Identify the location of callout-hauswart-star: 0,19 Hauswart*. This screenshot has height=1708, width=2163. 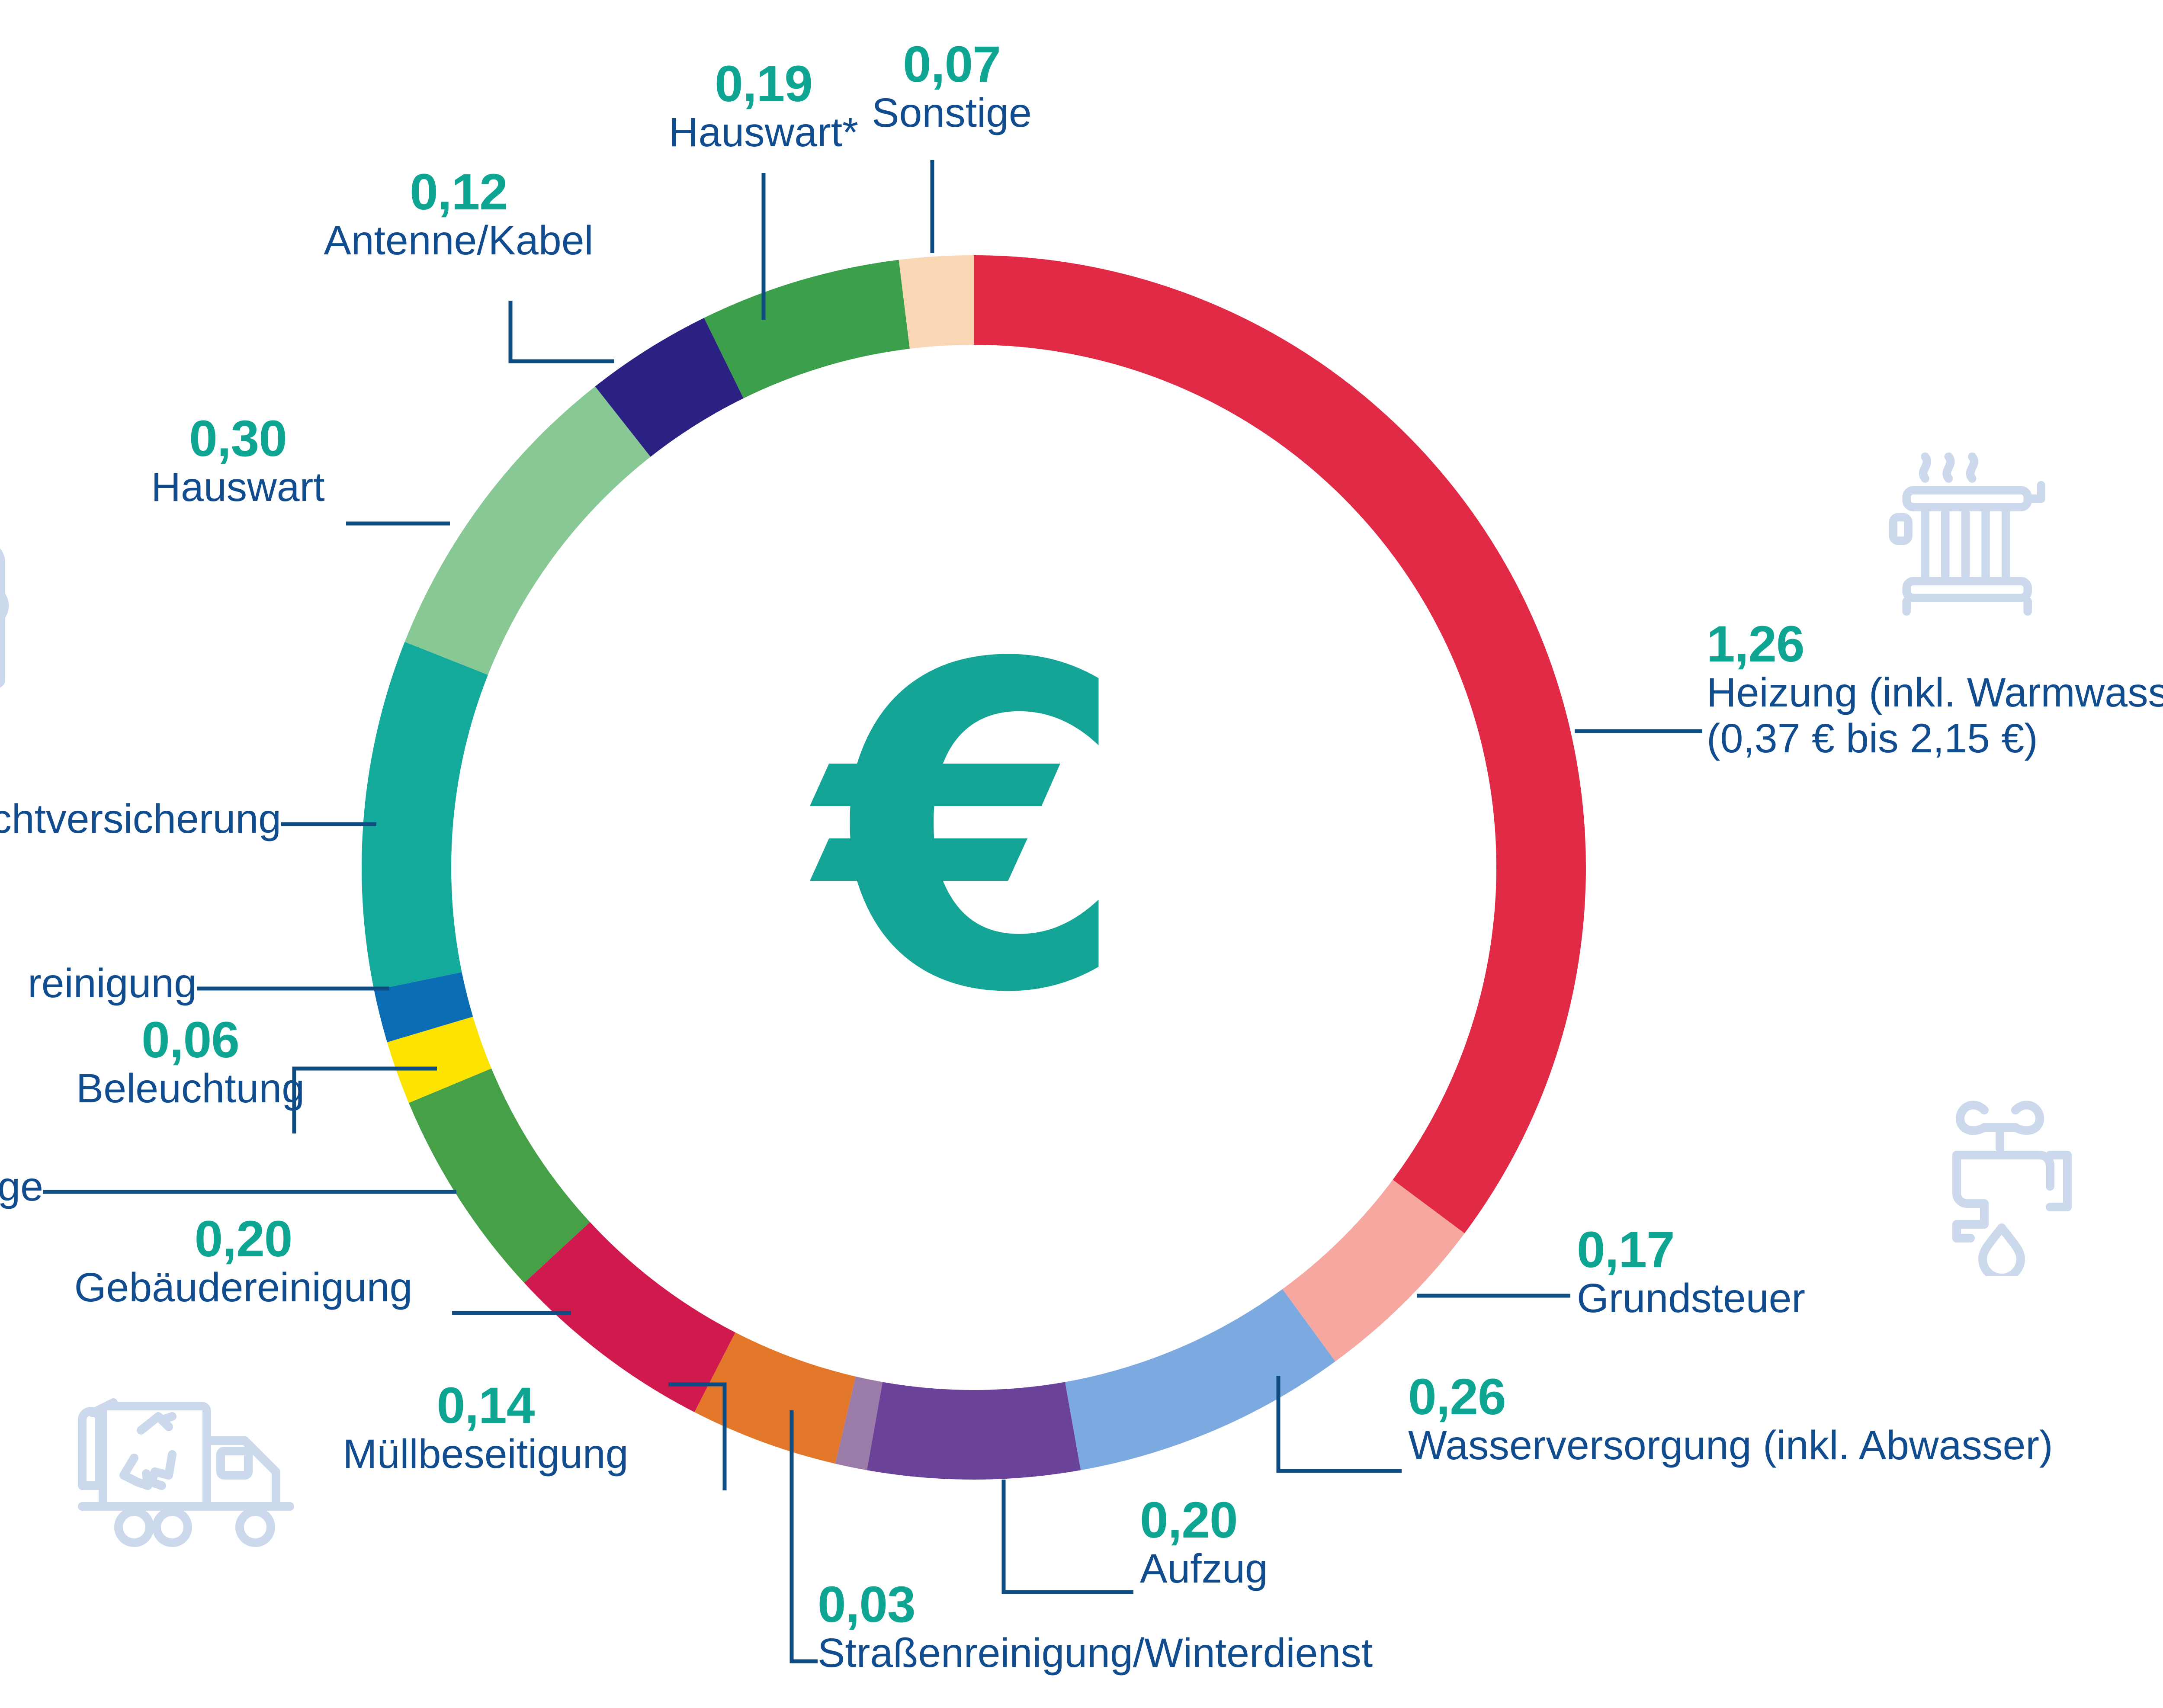
(764, 107).